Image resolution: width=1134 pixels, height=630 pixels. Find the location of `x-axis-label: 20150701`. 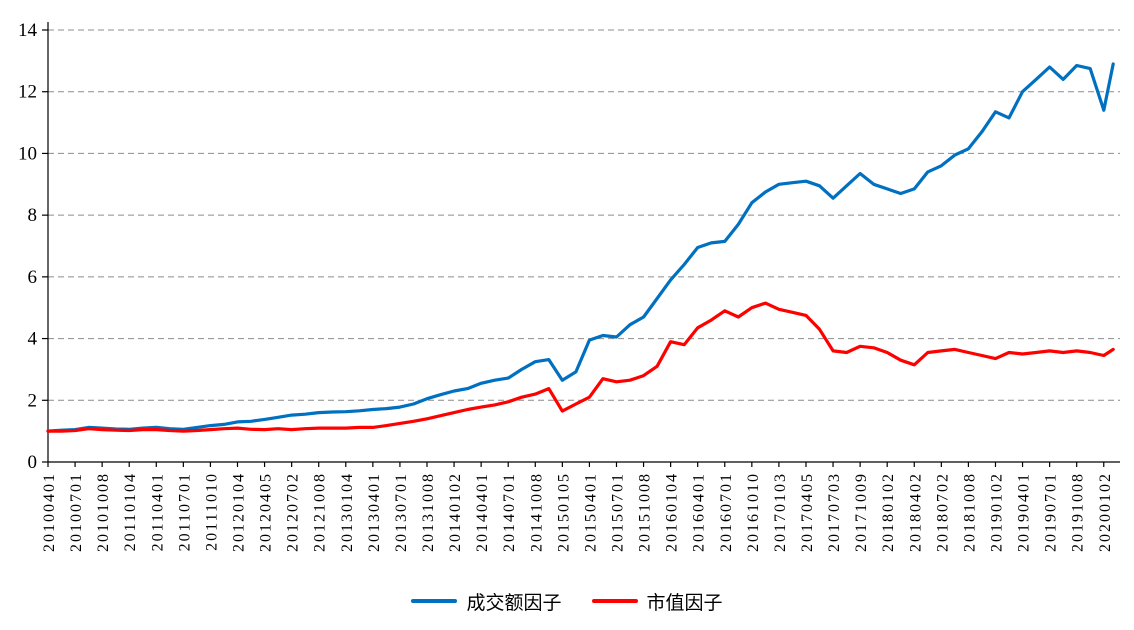

x-axis-label: 20150701 is located at coordinates (617, 512).